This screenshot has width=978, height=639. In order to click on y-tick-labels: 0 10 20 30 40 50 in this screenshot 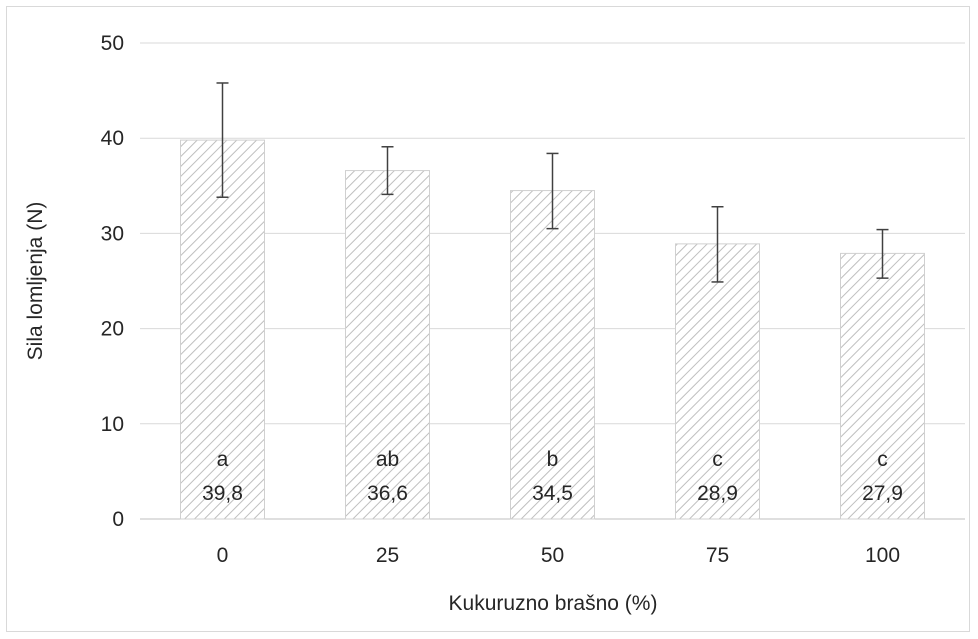, I will do `click(112, 281)`.